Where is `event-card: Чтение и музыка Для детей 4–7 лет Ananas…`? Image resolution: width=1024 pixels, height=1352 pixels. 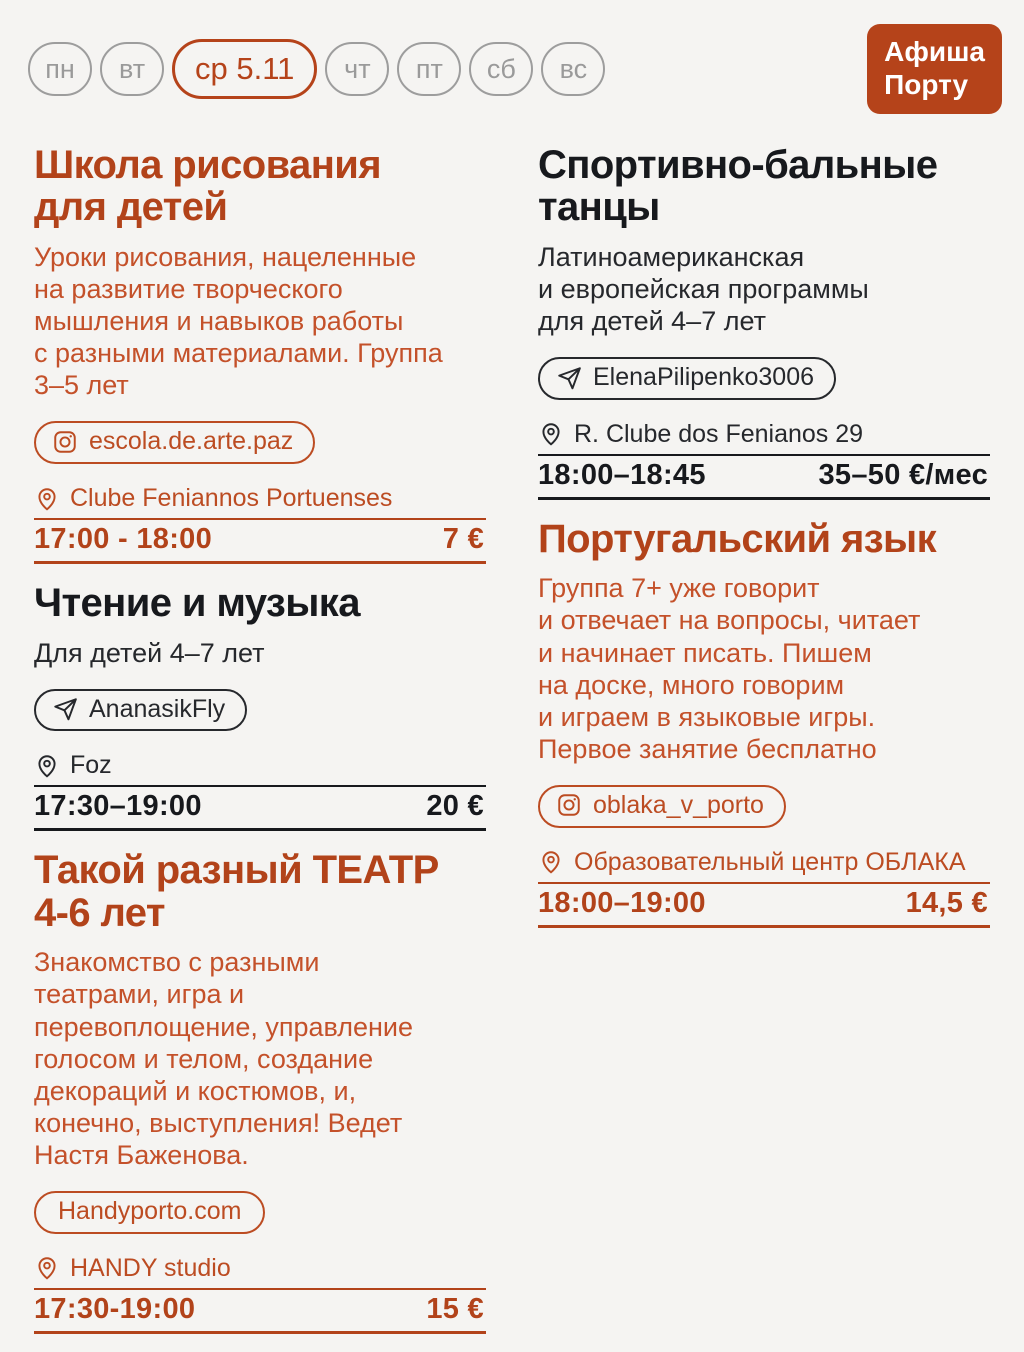 event-card: Чтение и музыка Для детей 4–7 лет Ananas… is located at coordinates (260, 706).